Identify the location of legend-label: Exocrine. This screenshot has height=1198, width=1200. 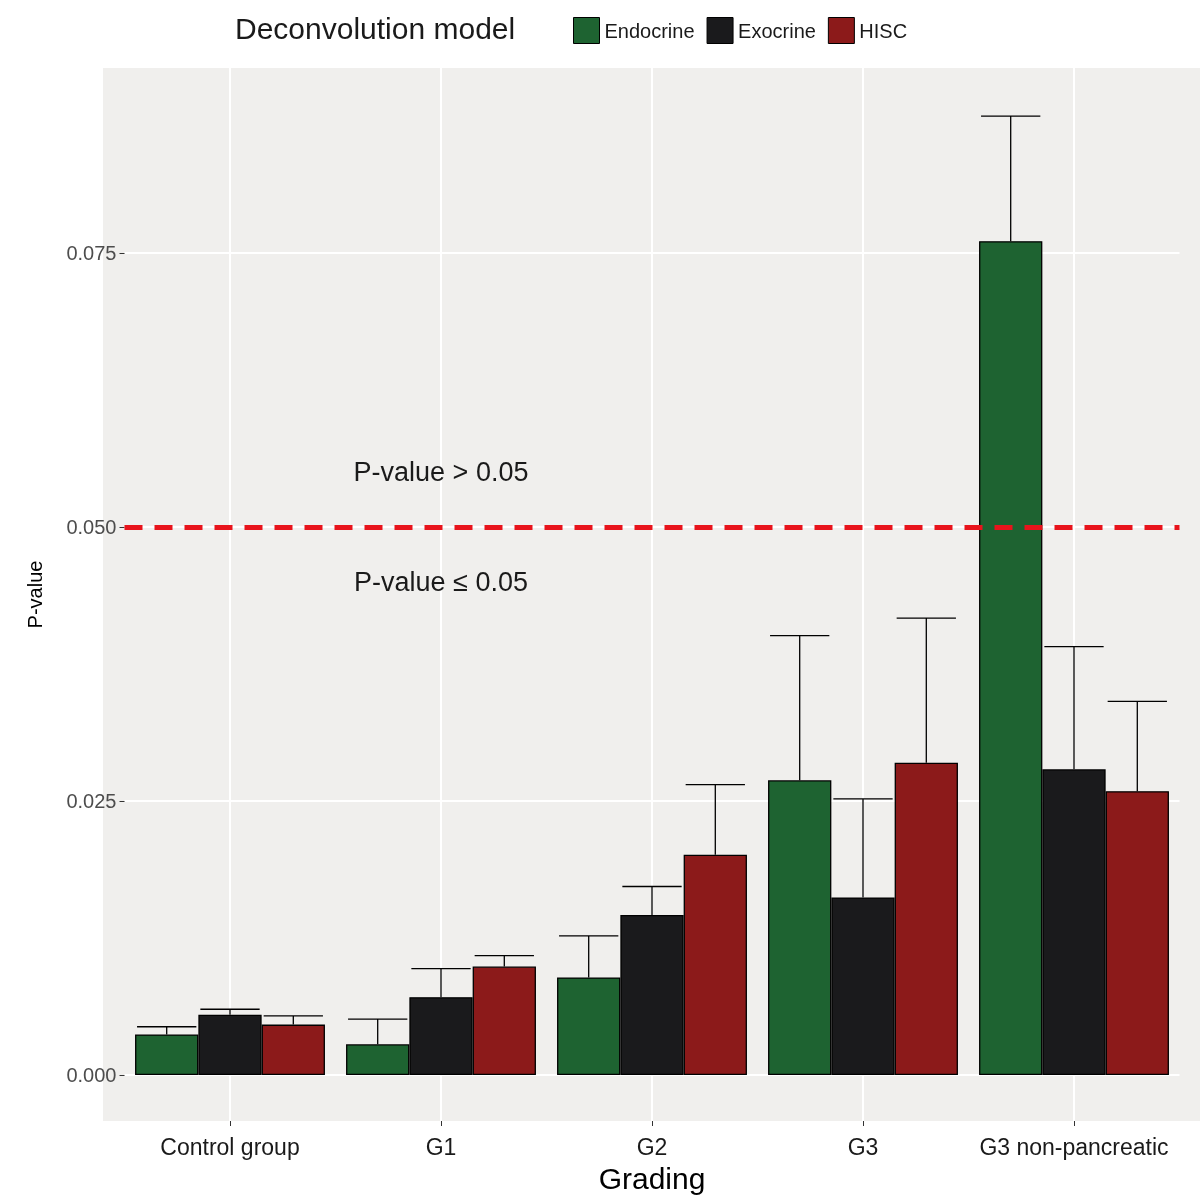
(777, 30).